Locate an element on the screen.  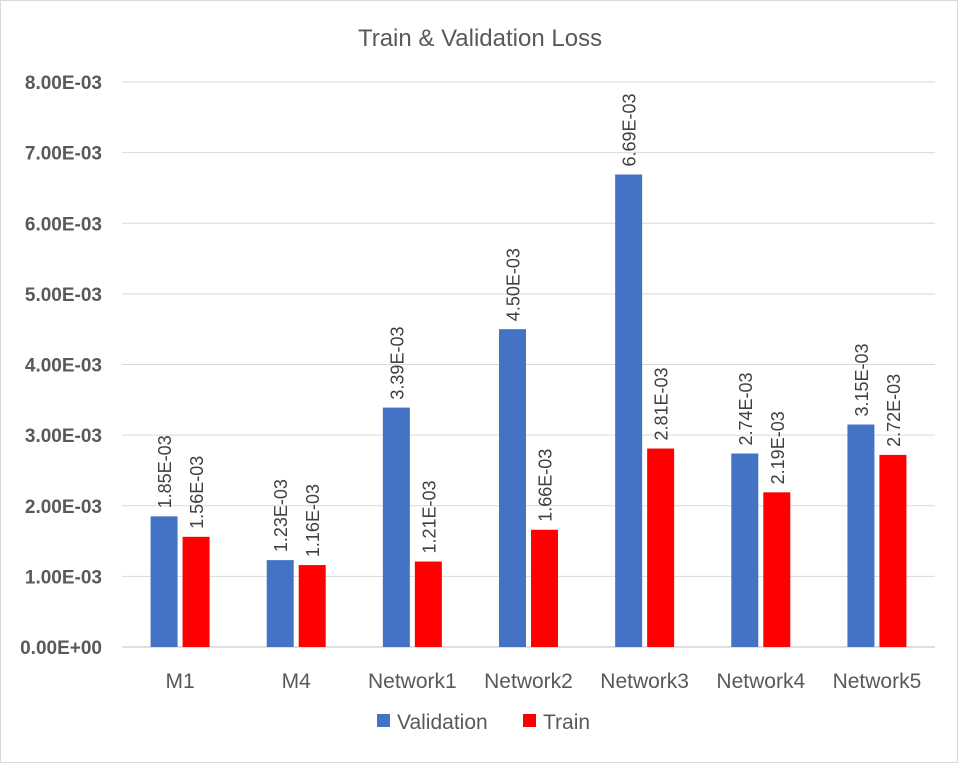
data-label-train-network5: 2.72E-03 is located at coordinates (894, 410).